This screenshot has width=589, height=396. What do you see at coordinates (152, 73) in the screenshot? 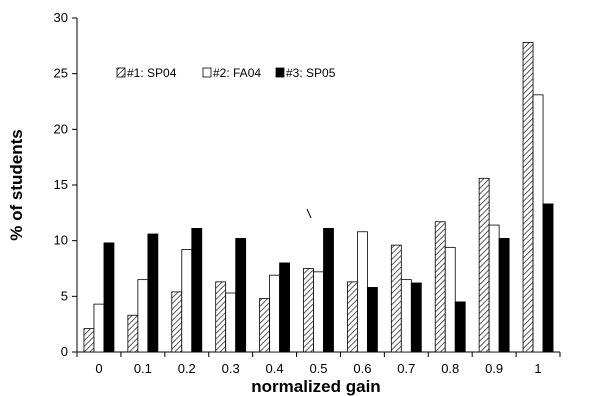
I see `legend-label: #1: SP04` at bounding box center [152, 73].